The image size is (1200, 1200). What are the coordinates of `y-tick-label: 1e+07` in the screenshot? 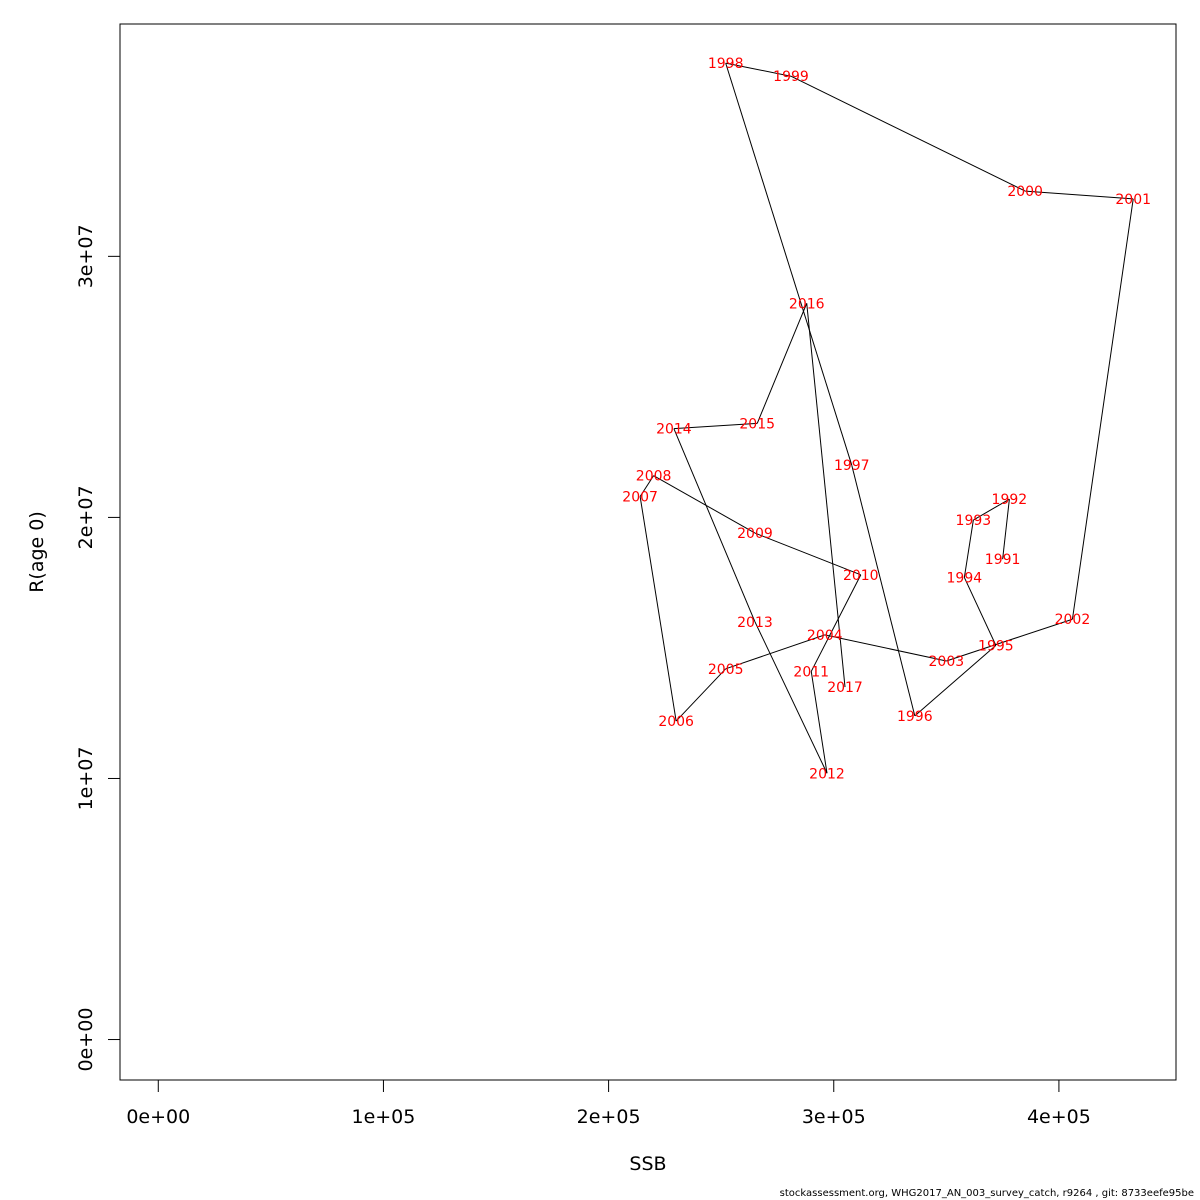 It's located at (86, 779).